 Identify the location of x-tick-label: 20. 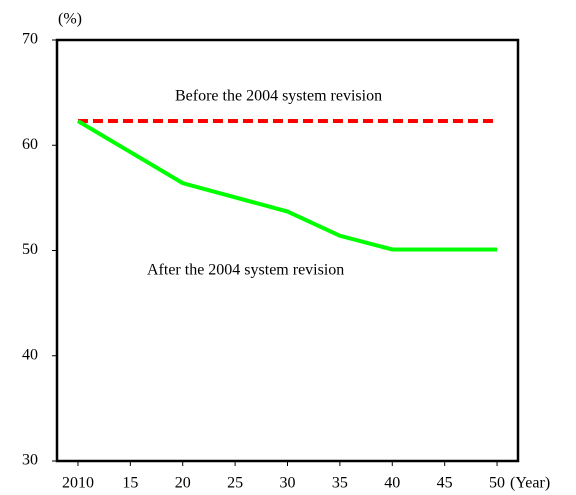
(183, 483).